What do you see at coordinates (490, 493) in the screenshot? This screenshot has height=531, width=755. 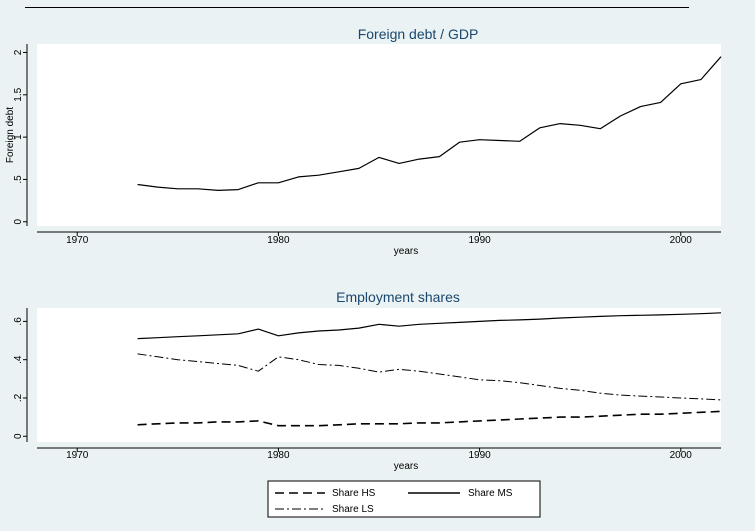 I see `legend-label-share-ms: Share MS` at bounding box center [490, 493].